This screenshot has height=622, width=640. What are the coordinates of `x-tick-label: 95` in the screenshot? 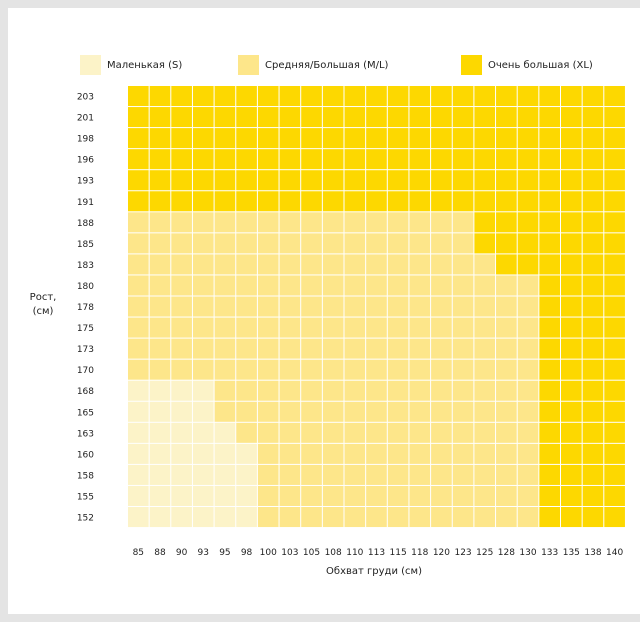 It's located at (224, 553).